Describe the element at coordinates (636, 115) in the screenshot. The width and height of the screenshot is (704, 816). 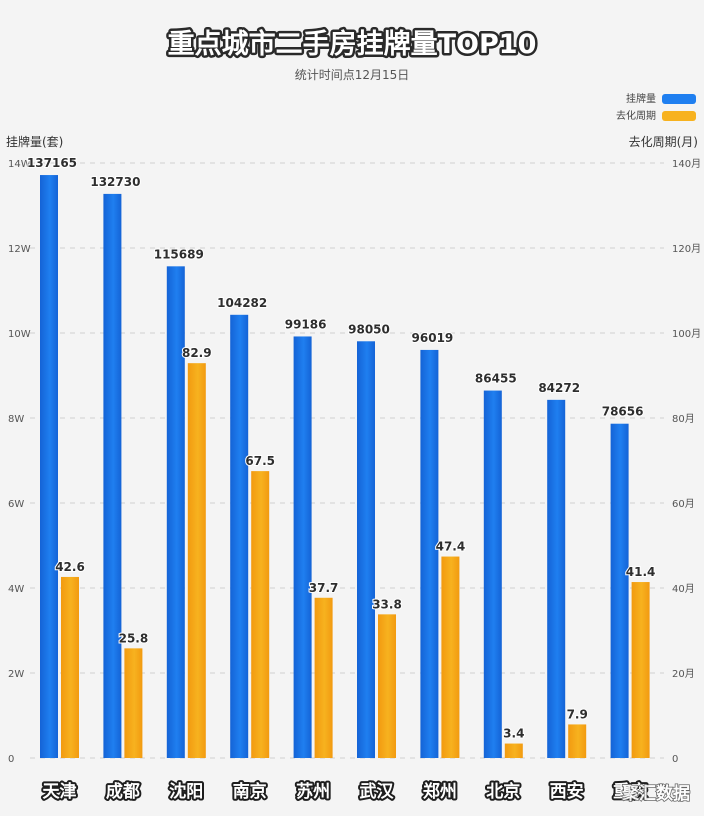
I see `legend-label-destock: 去化周期` at that location.